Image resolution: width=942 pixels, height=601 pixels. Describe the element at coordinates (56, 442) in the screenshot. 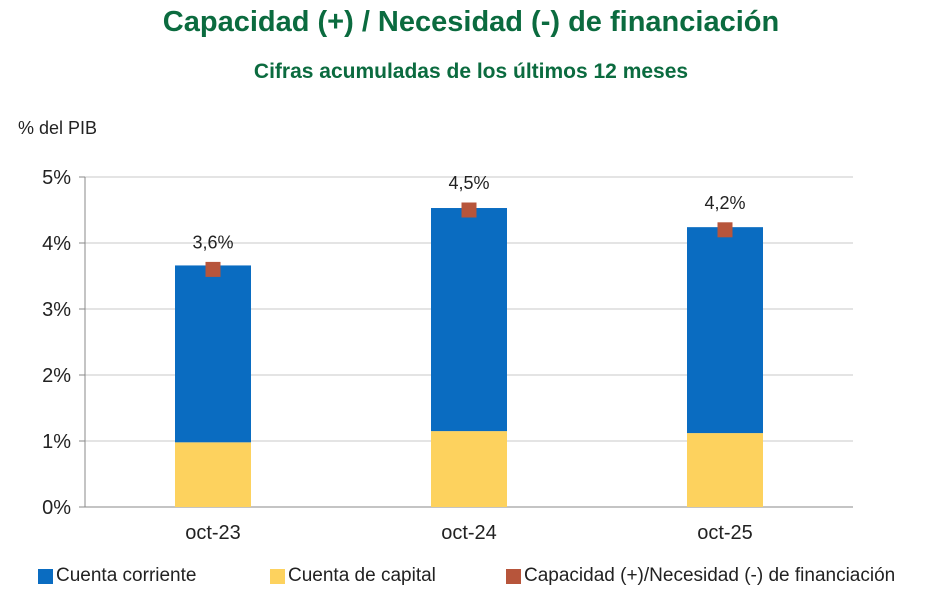

I see `y-tick-label: 1%` at that location.